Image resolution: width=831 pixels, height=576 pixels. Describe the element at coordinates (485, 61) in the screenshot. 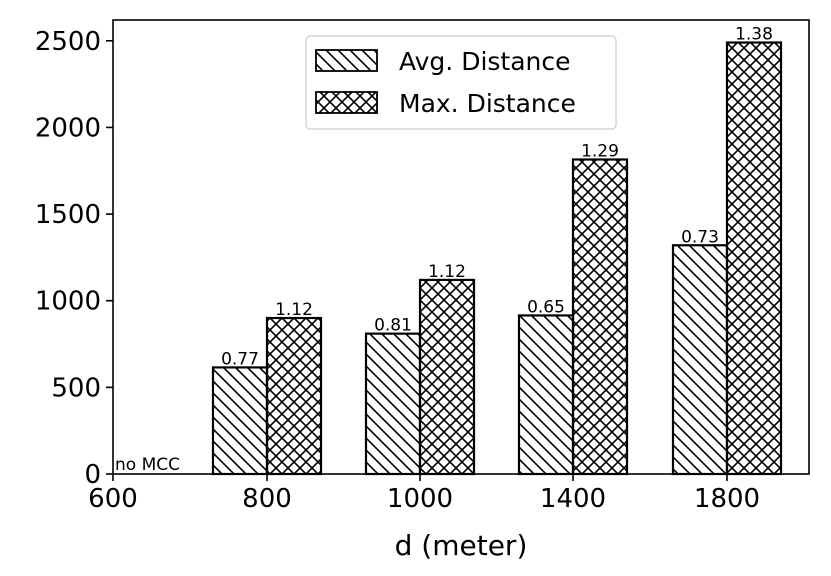

I see `legend-label-avg: Avg. Distance` at that location.